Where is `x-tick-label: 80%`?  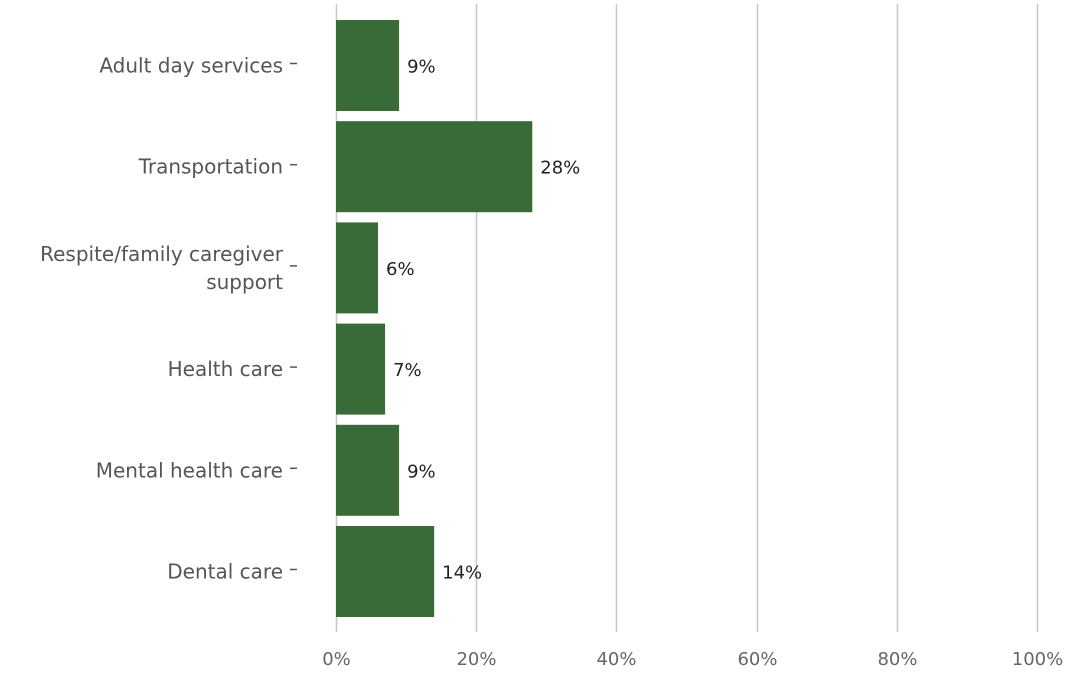
x-tick-label: 80% is located at coordinates (897, 659).